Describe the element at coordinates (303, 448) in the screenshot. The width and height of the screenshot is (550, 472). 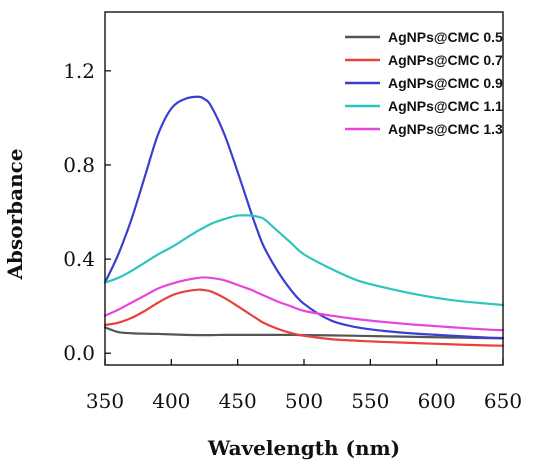
I see `x-axis-title: Wavelength (nm)` at that location.